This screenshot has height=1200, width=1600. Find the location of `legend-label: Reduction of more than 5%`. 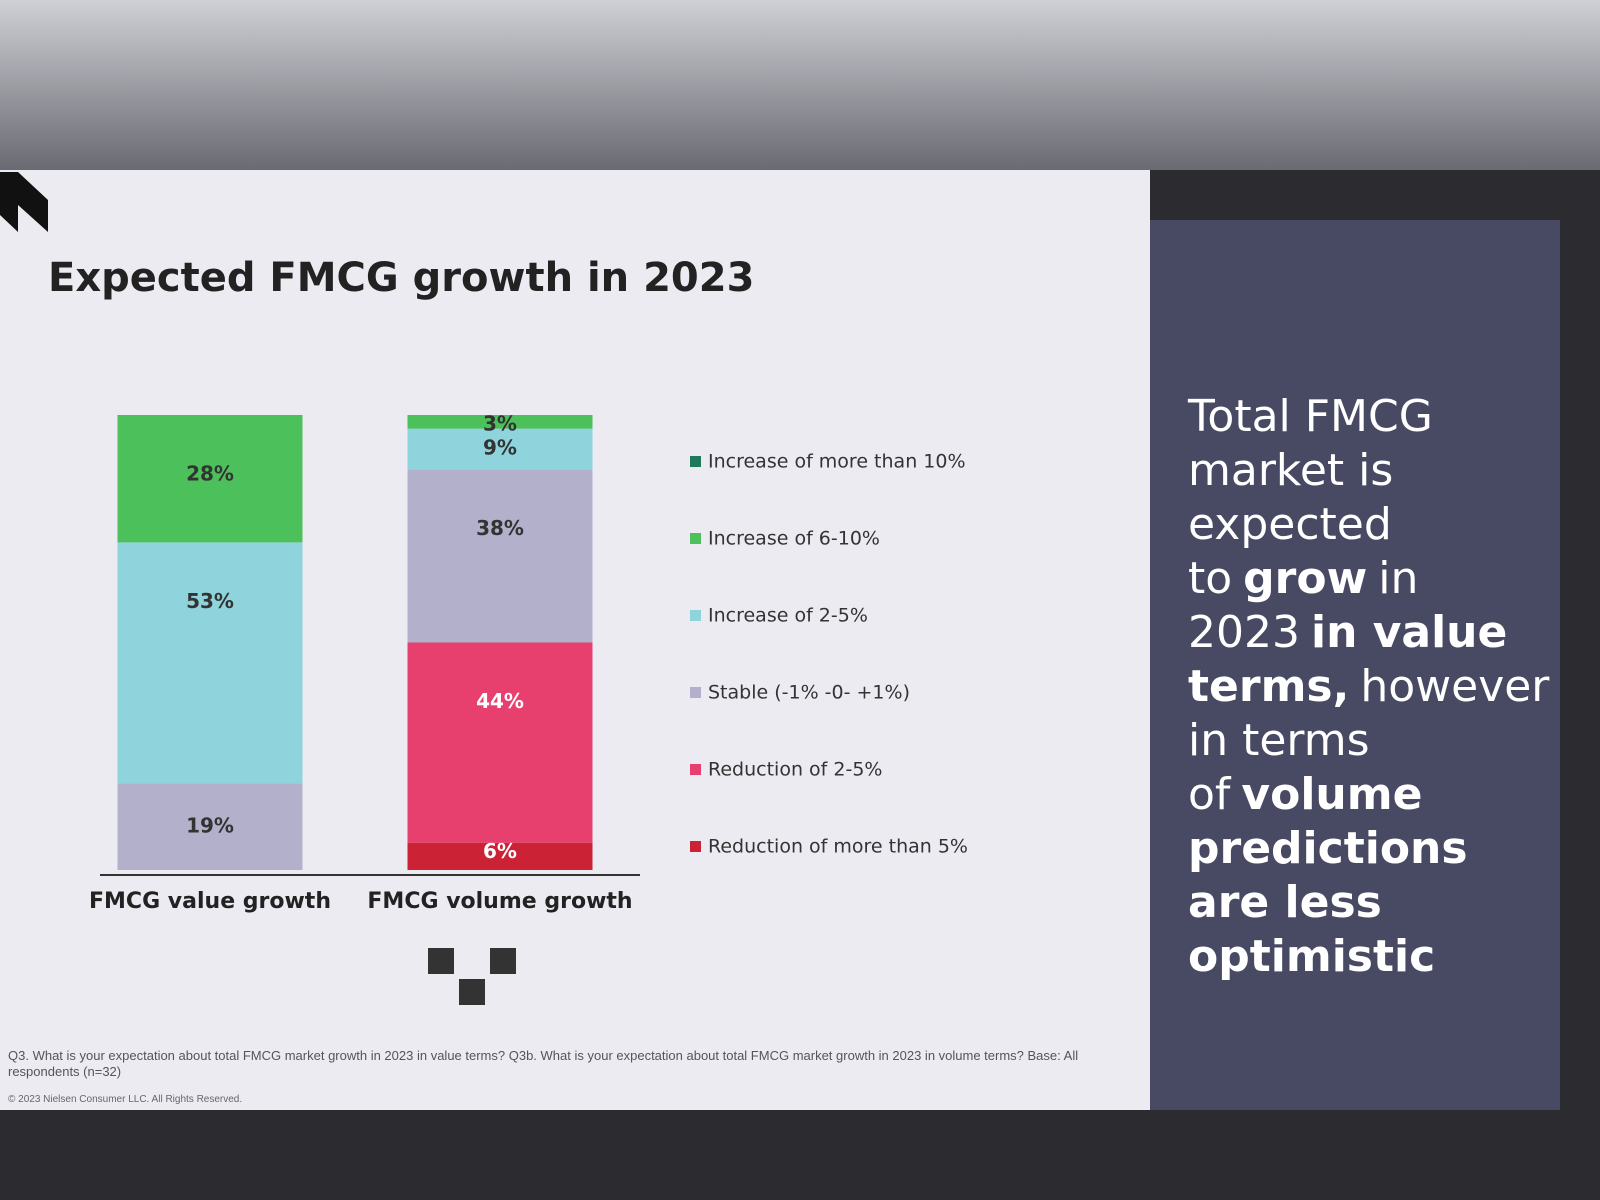

legend-label: Reduction of more than 5% is located at coordinates (838, 847).